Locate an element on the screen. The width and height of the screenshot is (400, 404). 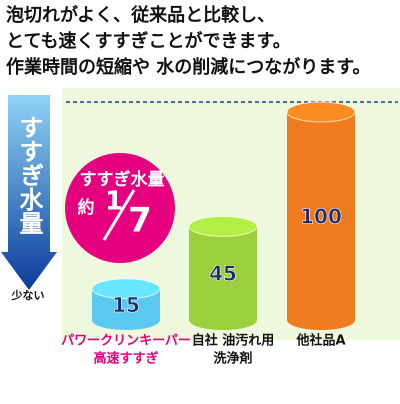
value-label: 45 is located at coordinates (223, 274).